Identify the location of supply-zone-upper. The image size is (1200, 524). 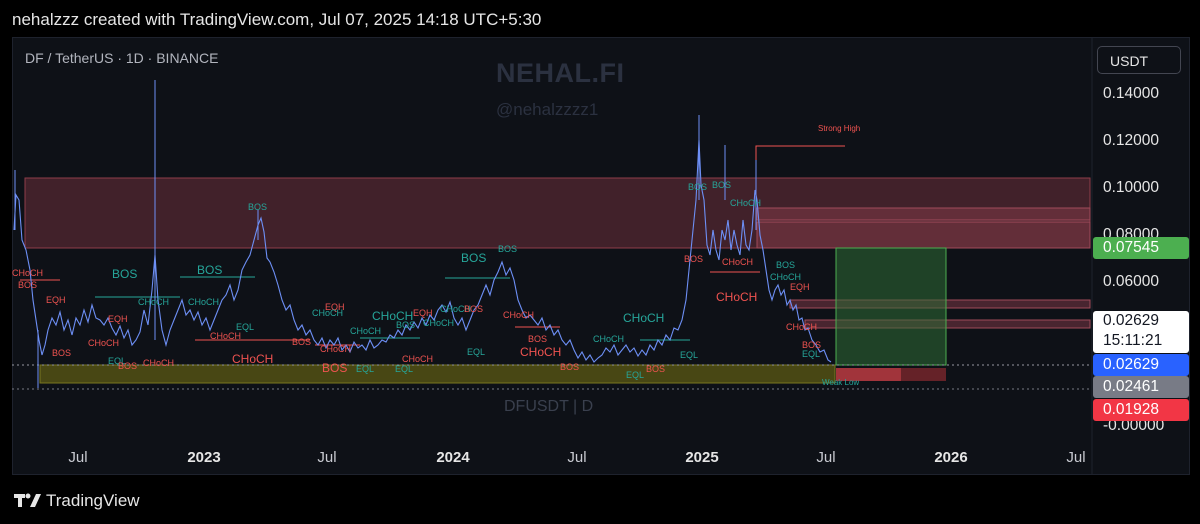
(923, 214).